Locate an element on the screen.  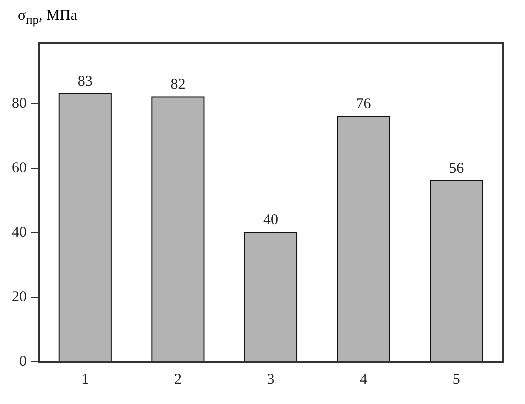
y-tick-label: 20 is located at coordinates (19, 297).